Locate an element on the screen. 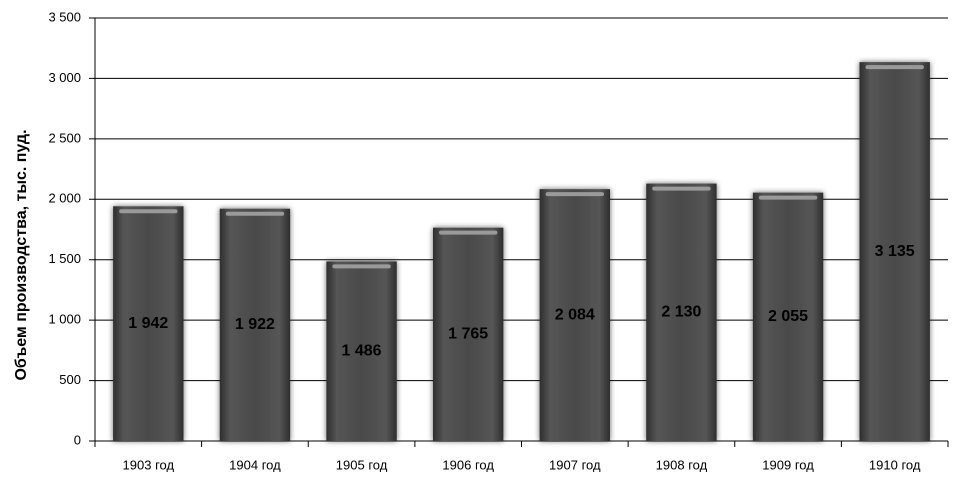 This screenshot has width=970, height=486. y-tick-label: 500 is located at coordinates (70, 379).